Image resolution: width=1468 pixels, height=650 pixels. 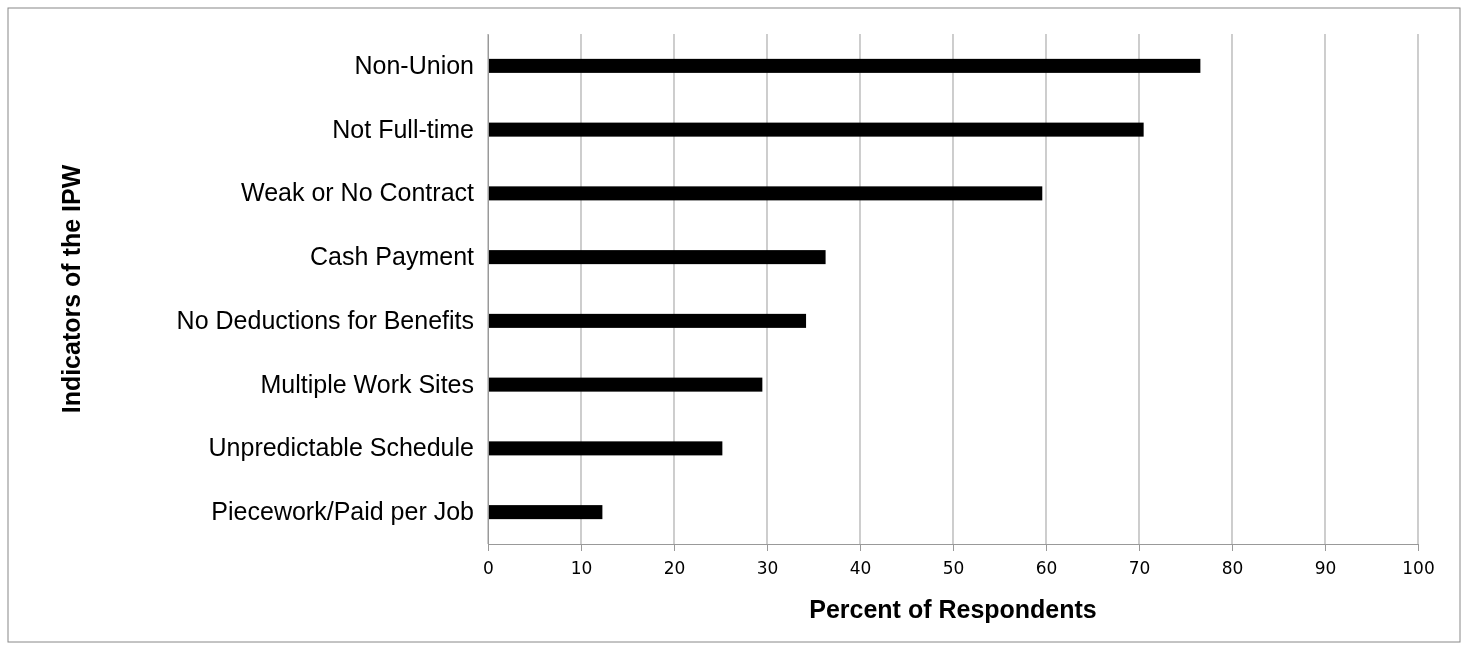 What do you see at coordinates (488, 568) in the screenshot?
I see `x-tick-label: 0` at bounding box center [488, 568].